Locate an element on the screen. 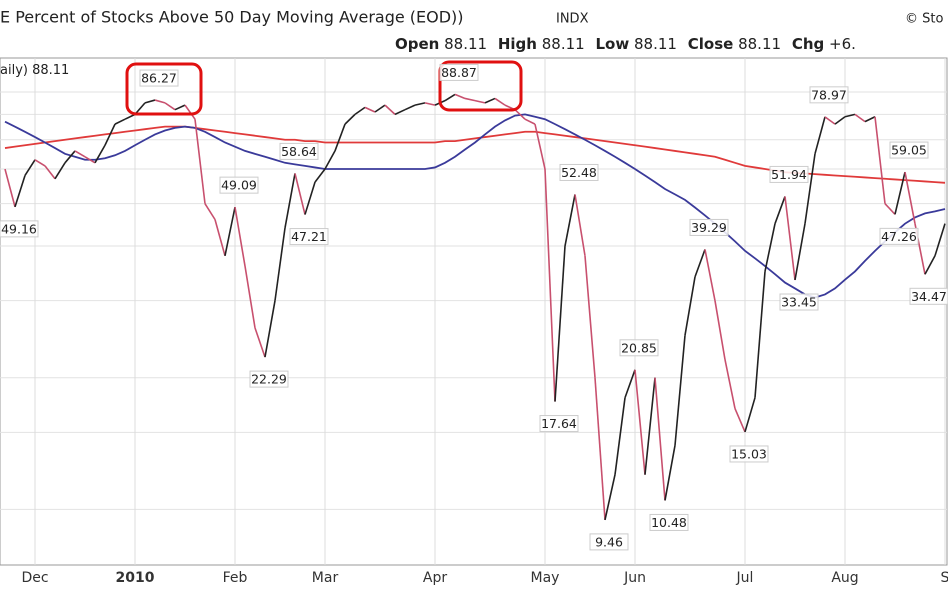 The image size is (948, 593). data-label: 86.27 is located at coordinates (159, 78).